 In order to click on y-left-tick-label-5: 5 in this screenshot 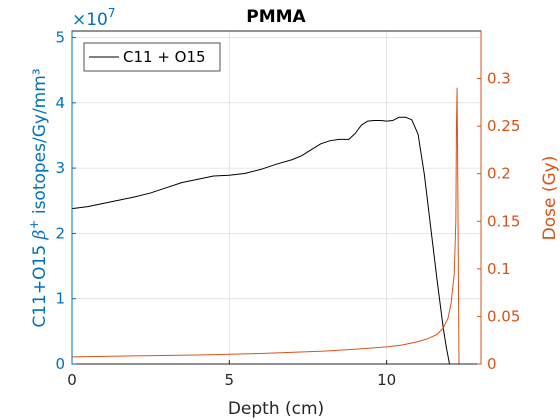, I will do `click(60, 38)`.